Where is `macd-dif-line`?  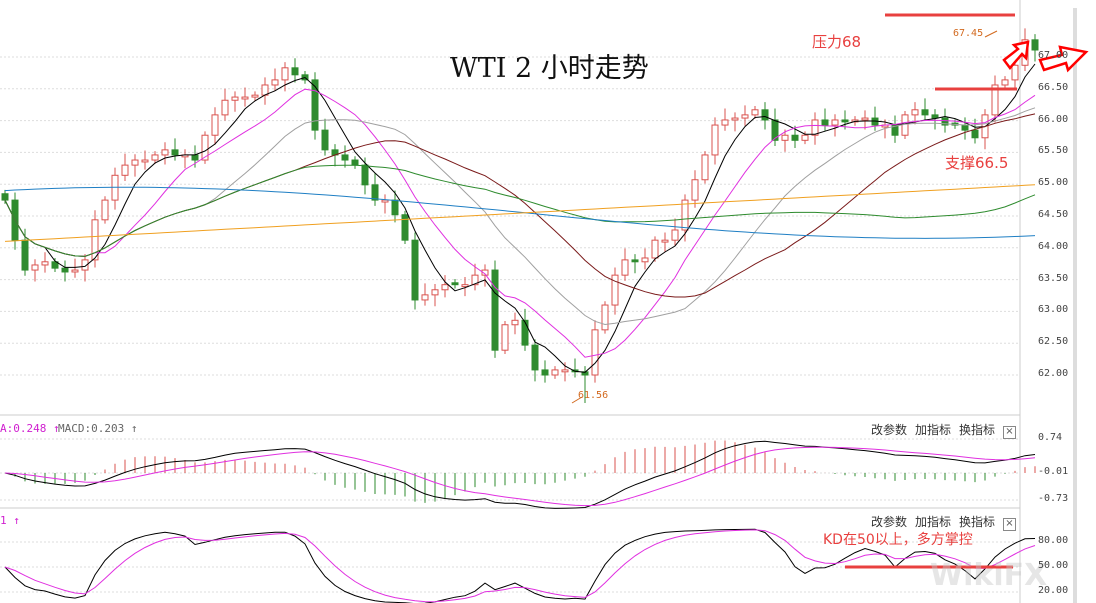 macd-dif-line is located at coordinates (520, 474).